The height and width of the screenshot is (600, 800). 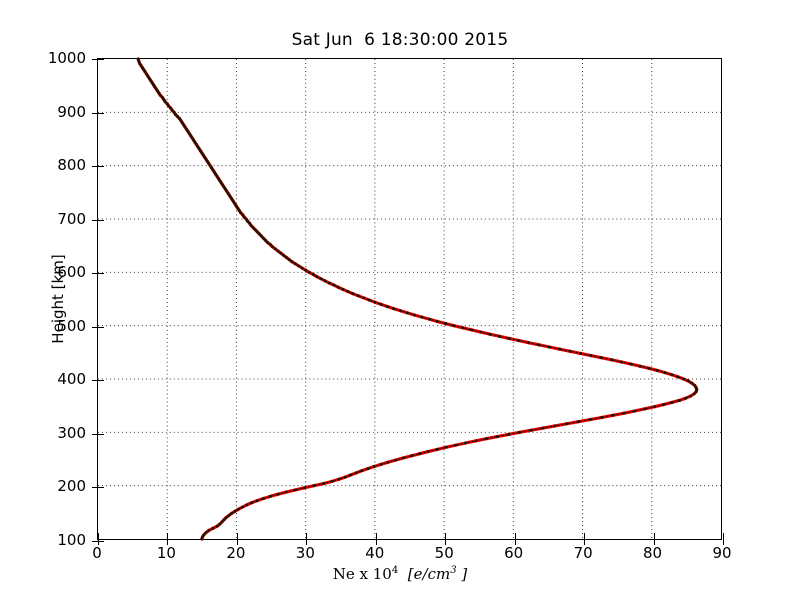 I want to click on y-tick-label: 800, so click(x=71, y=165).